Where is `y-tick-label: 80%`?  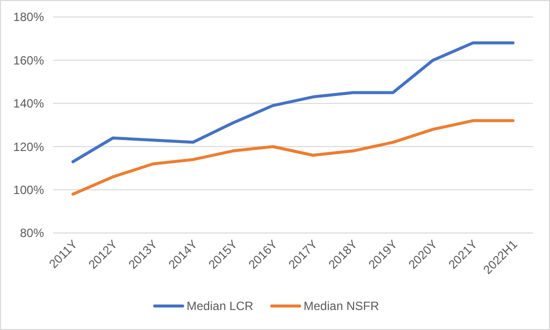
y-tick-label: 80% is located at coordinates (32, 233).